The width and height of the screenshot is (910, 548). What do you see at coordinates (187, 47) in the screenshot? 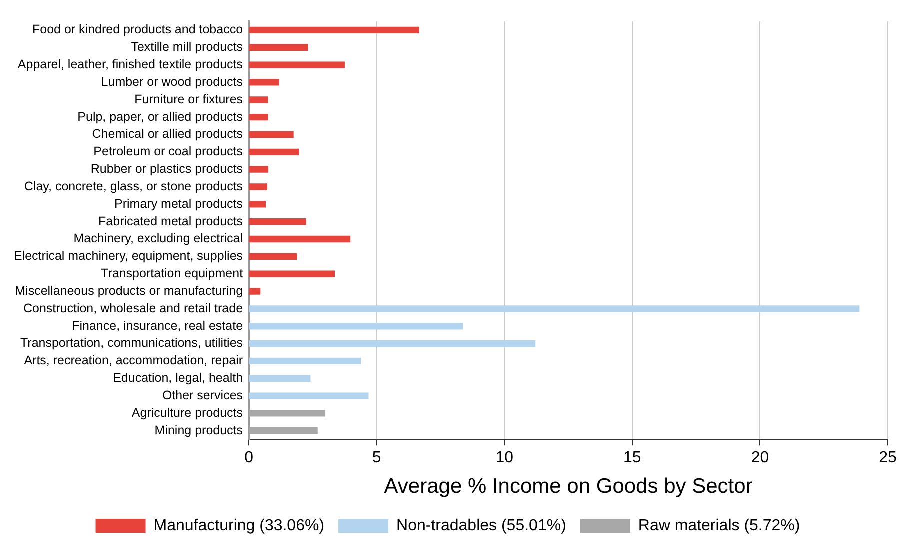
I see `y-tick-label: Textille mill products` at bounding box center [187, 47].